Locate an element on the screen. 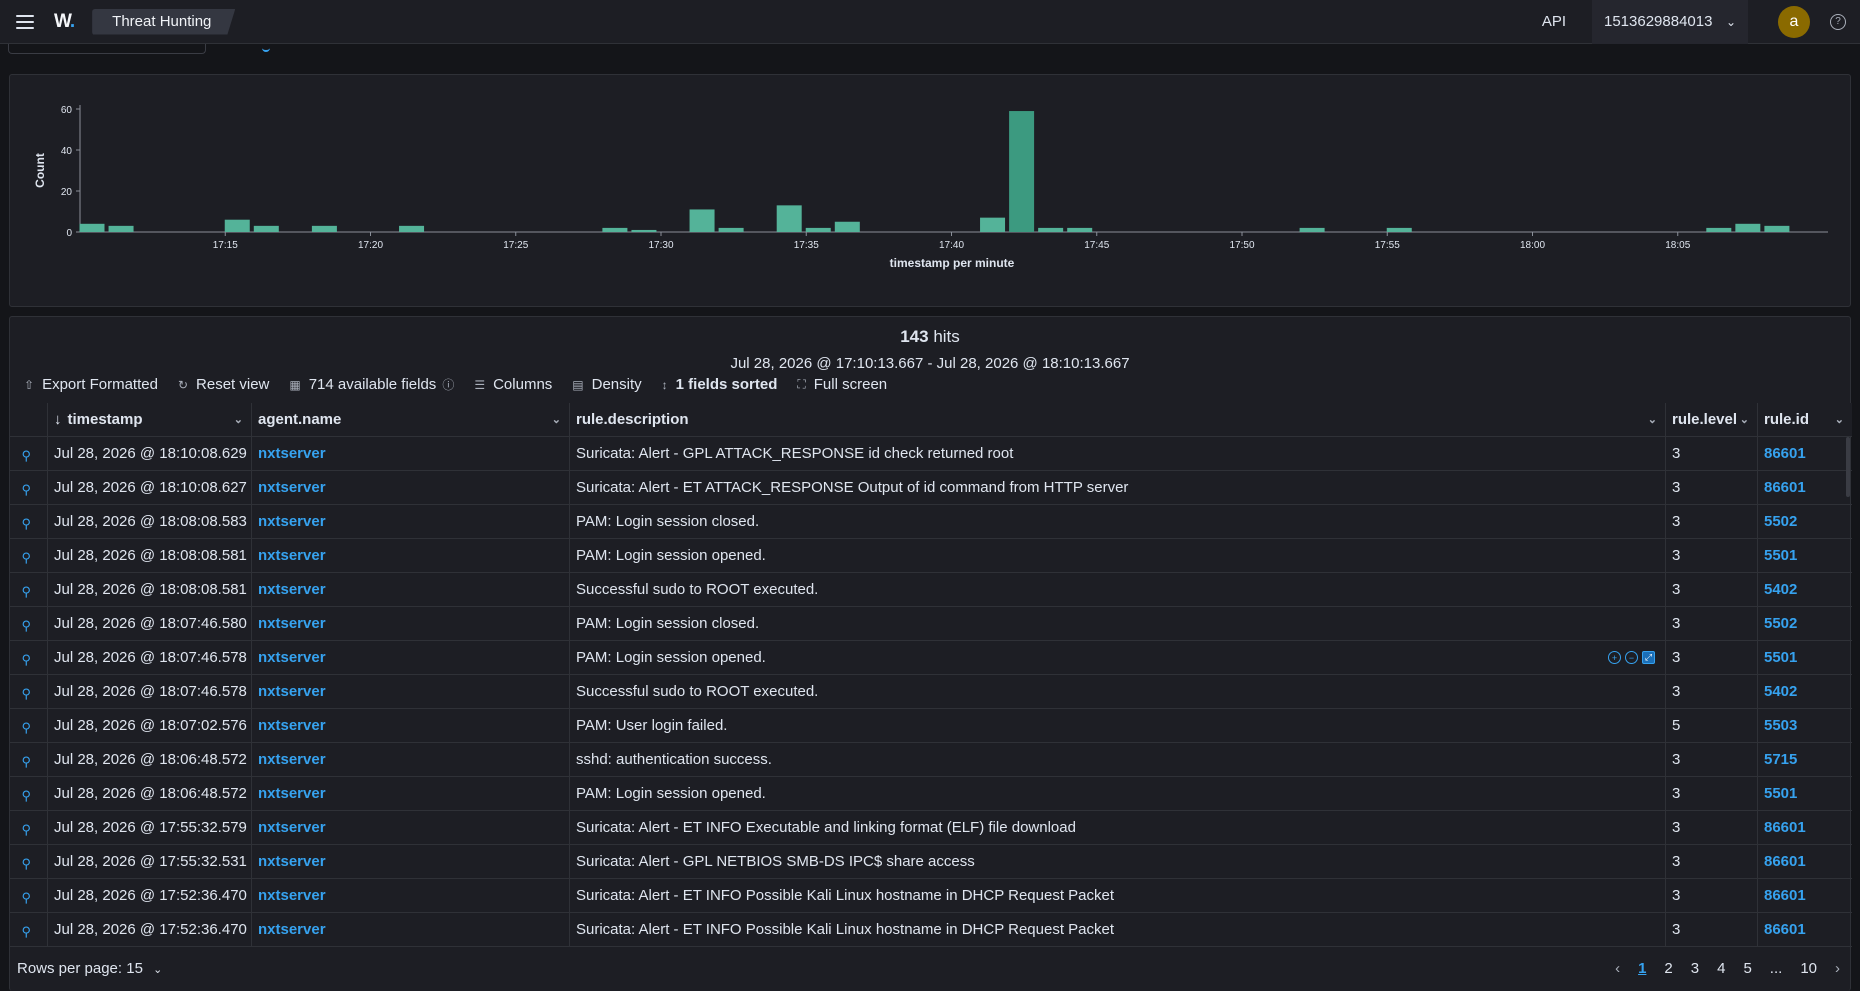 The width and height of the screenshot is (1860, 991). cell-rule-level: 3 is located at coordinates (1712, 929).